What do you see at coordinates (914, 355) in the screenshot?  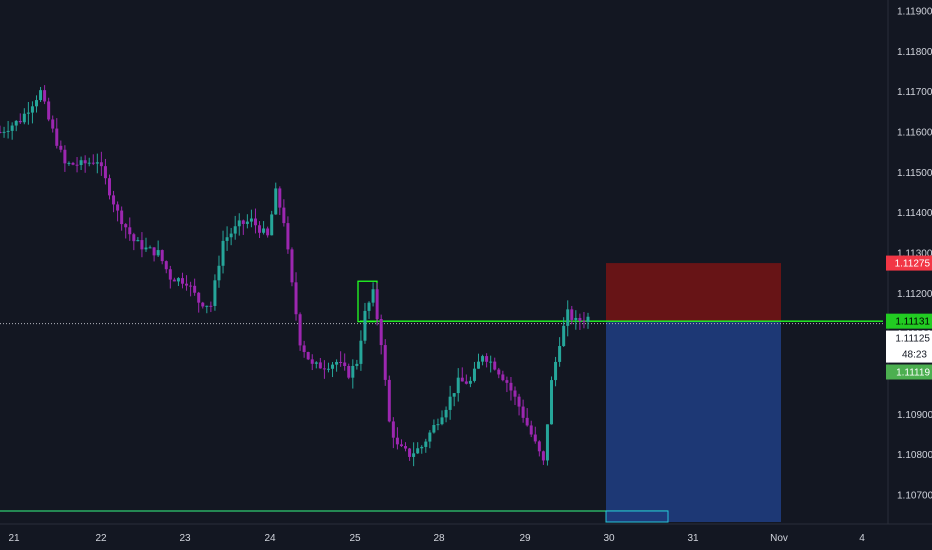 I see `countdown-label: 48:23` at bounding box center [914, 355].